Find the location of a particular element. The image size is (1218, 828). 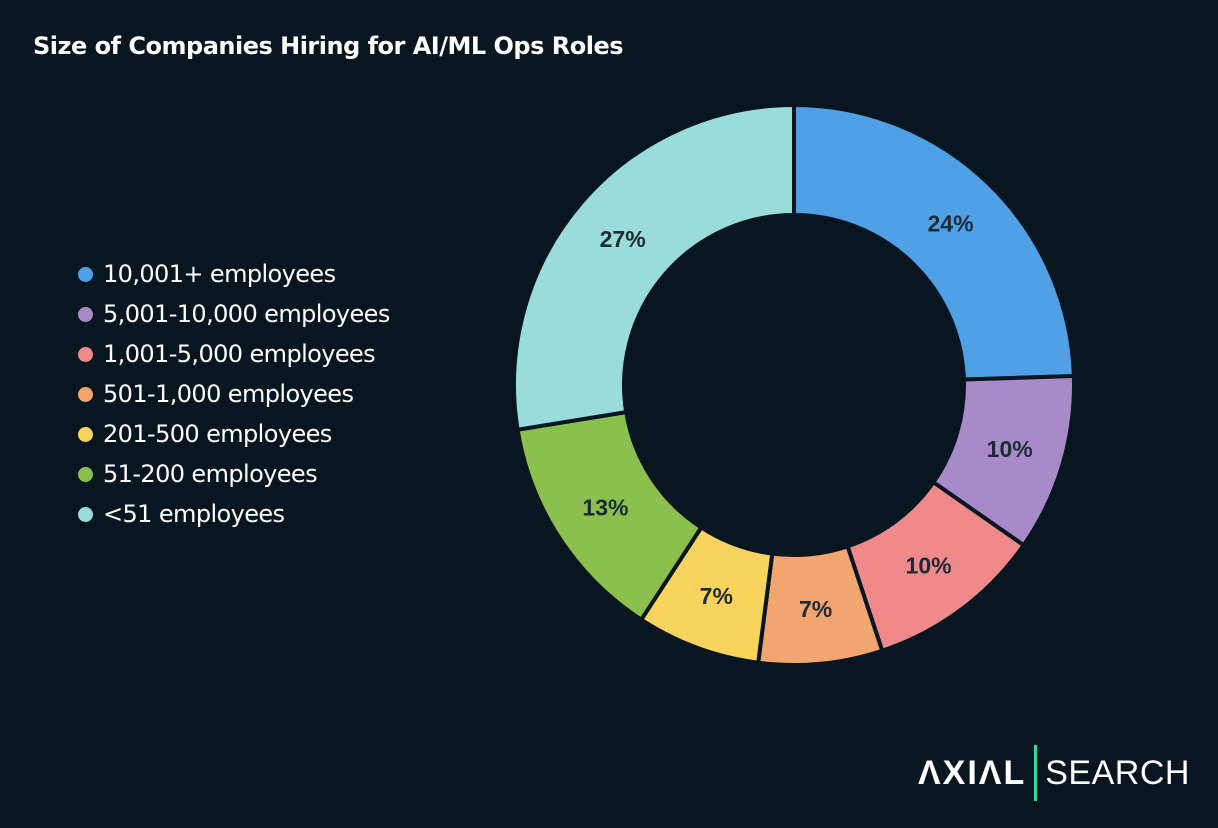

legend-item: 201-500 employees is located at coordinates (234, 434).